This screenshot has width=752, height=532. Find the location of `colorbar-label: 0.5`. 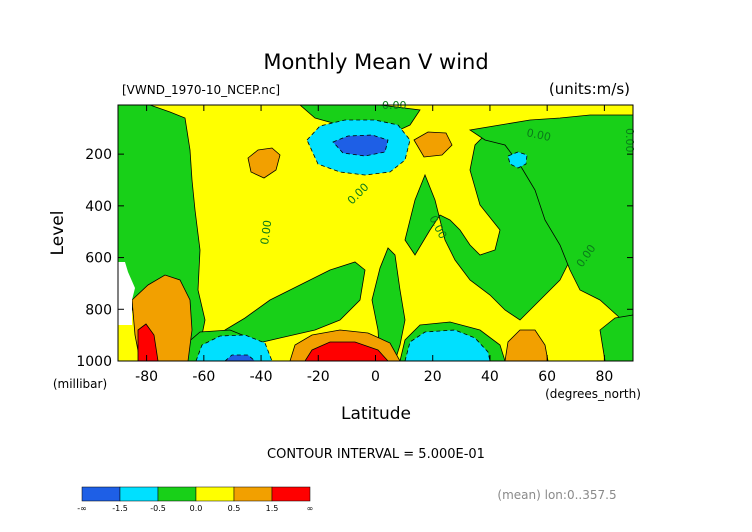

colorbar-label: 0.5 is located at coordinates (234, 508).